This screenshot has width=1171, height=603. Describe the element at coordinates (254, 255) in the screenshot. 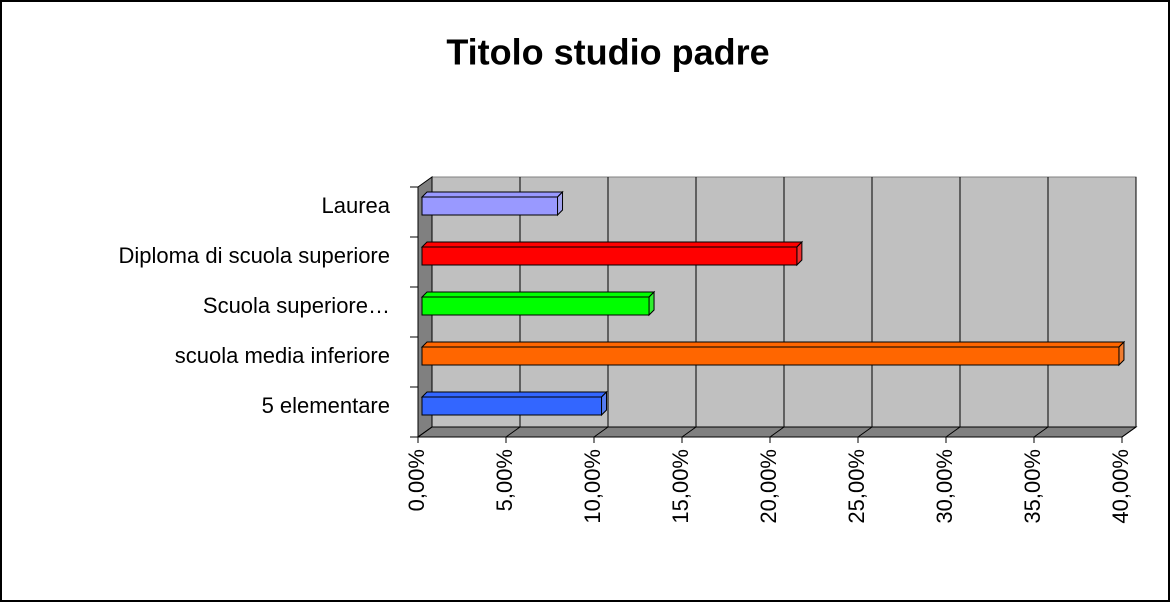

I see `y-tick-label: Diploma di scuola superiore` at that location.